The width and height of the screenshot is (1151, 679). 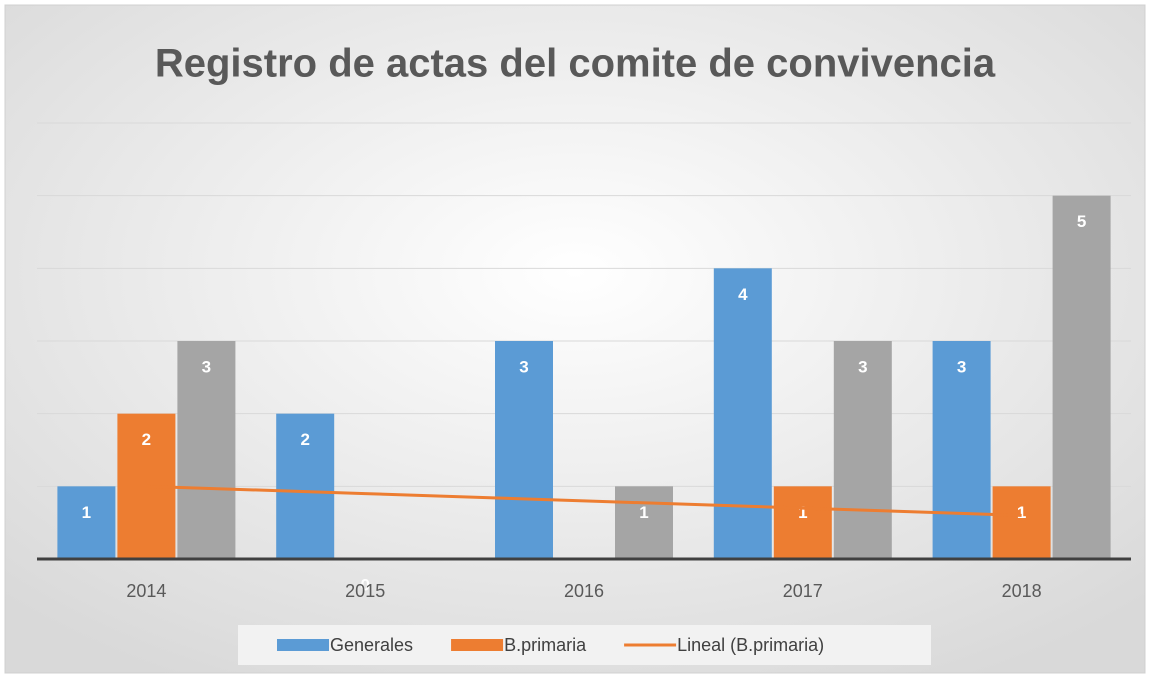 I want to click on legend-label: B.primaria, so click(x=545, y=645).